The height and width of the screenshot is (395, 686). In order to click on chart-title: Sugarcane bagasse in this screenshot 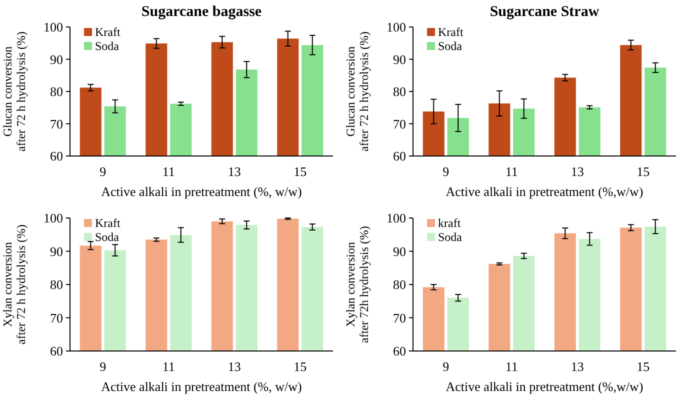, I will do `click(201, 12)`.